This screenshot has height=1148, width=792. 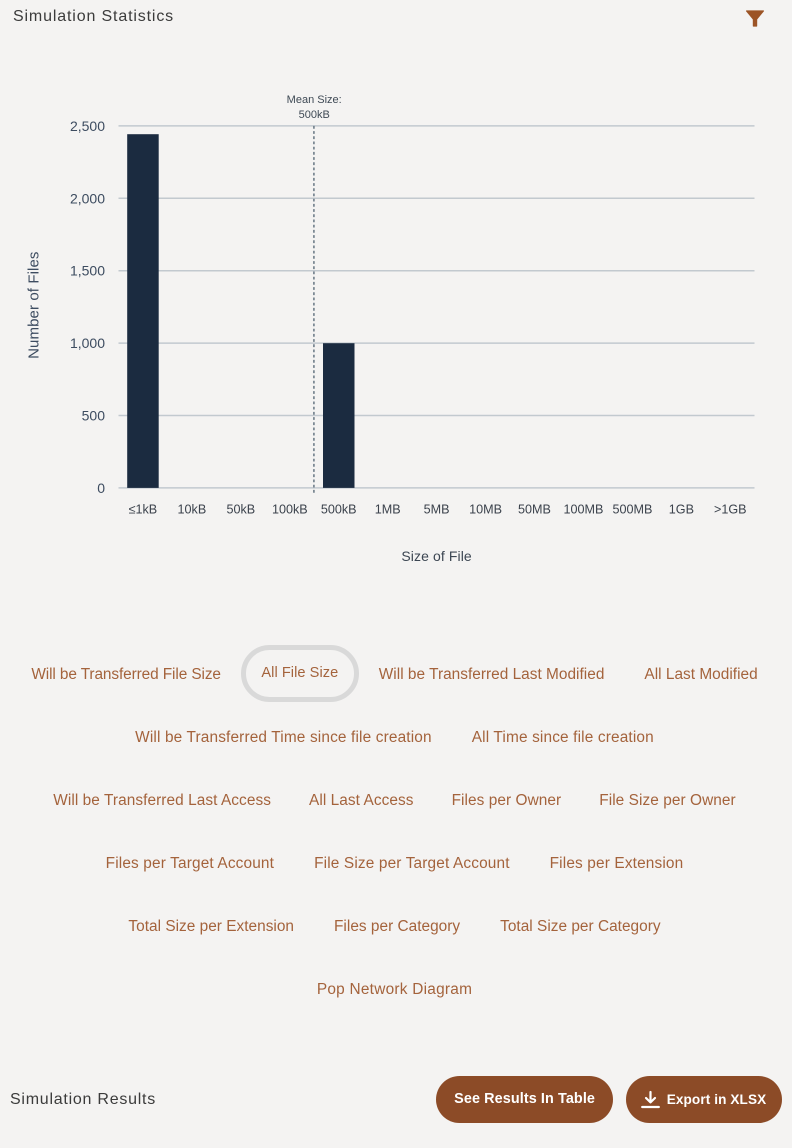 I want to click on svg-text: 10kB, so click(x=192, y=510).